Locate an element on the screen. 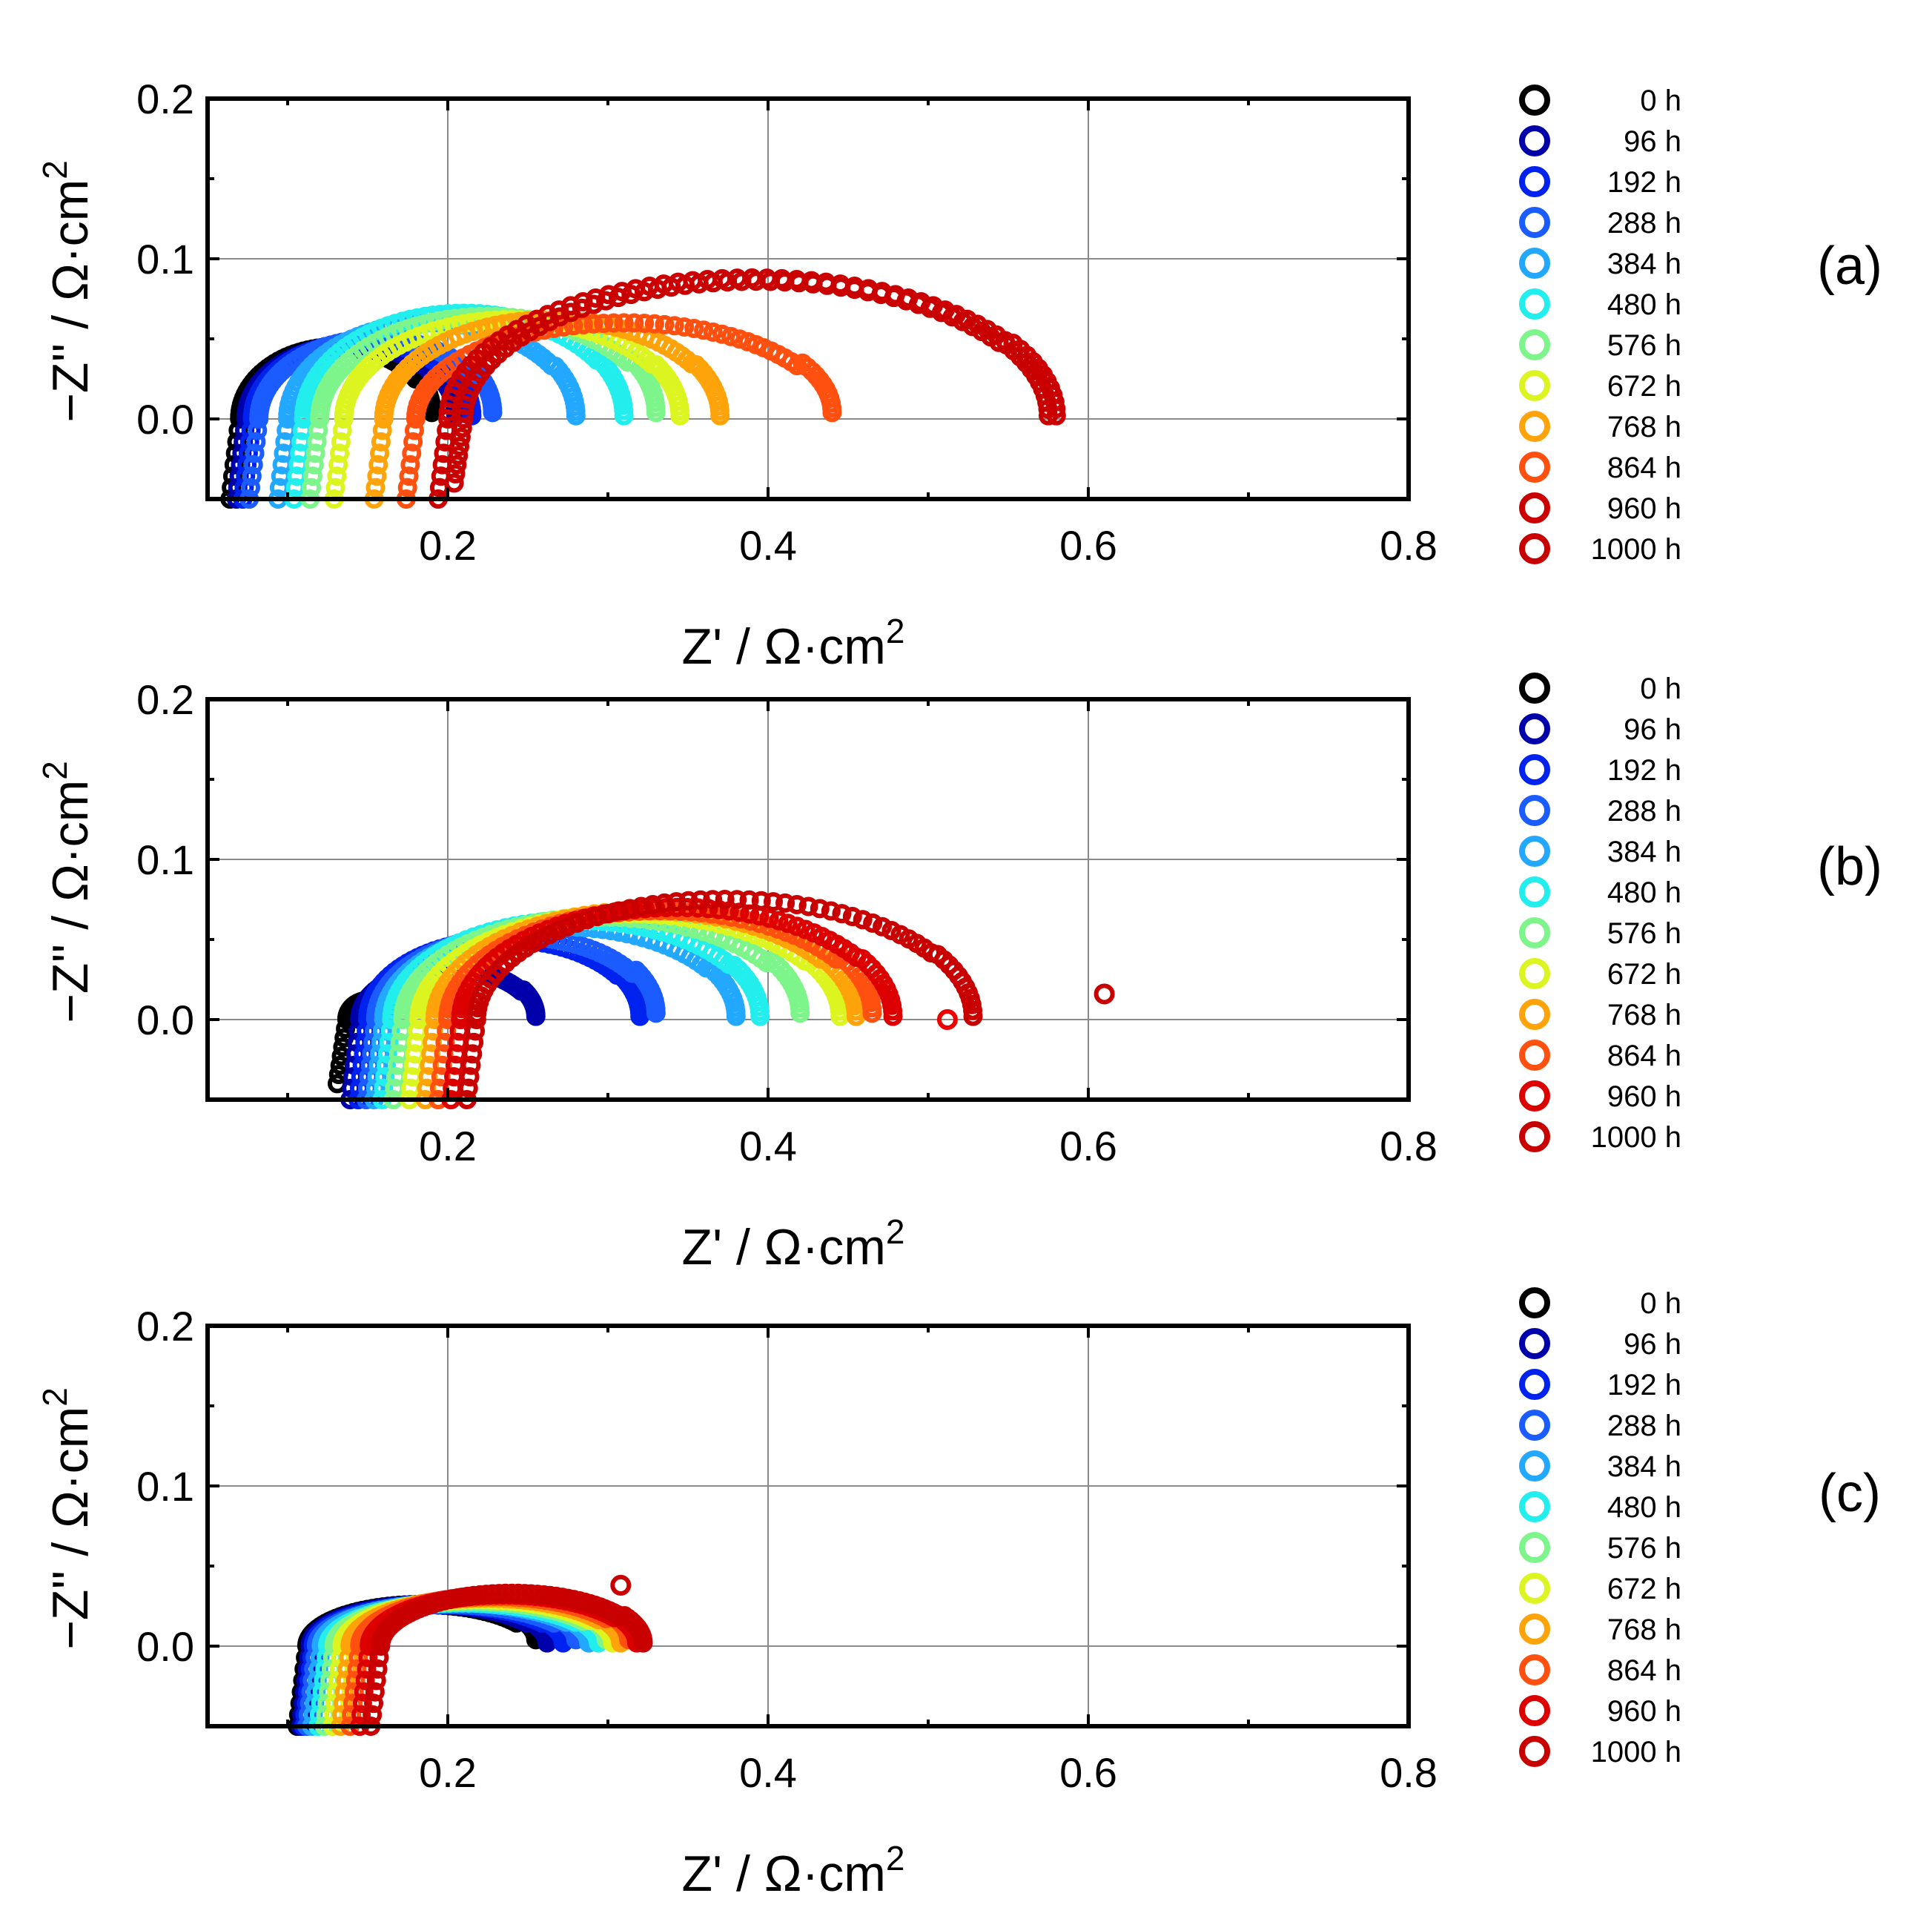 The width and height of the screenshot is (1932, 1919). x-axis-exponent: 2 is located at coordinates (895, 1858).